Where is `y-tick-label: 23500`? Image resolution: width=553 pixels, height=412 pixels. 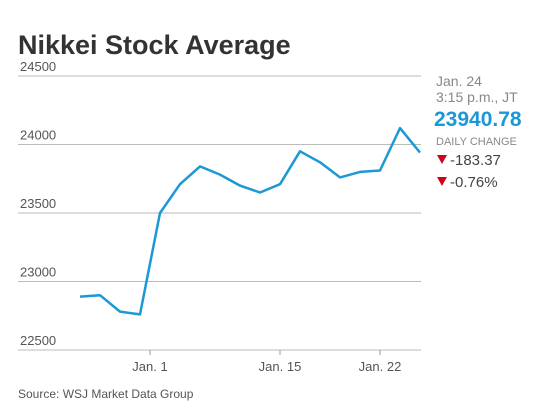 y-tick-label: 23500 is located at coordinates (38, 203).